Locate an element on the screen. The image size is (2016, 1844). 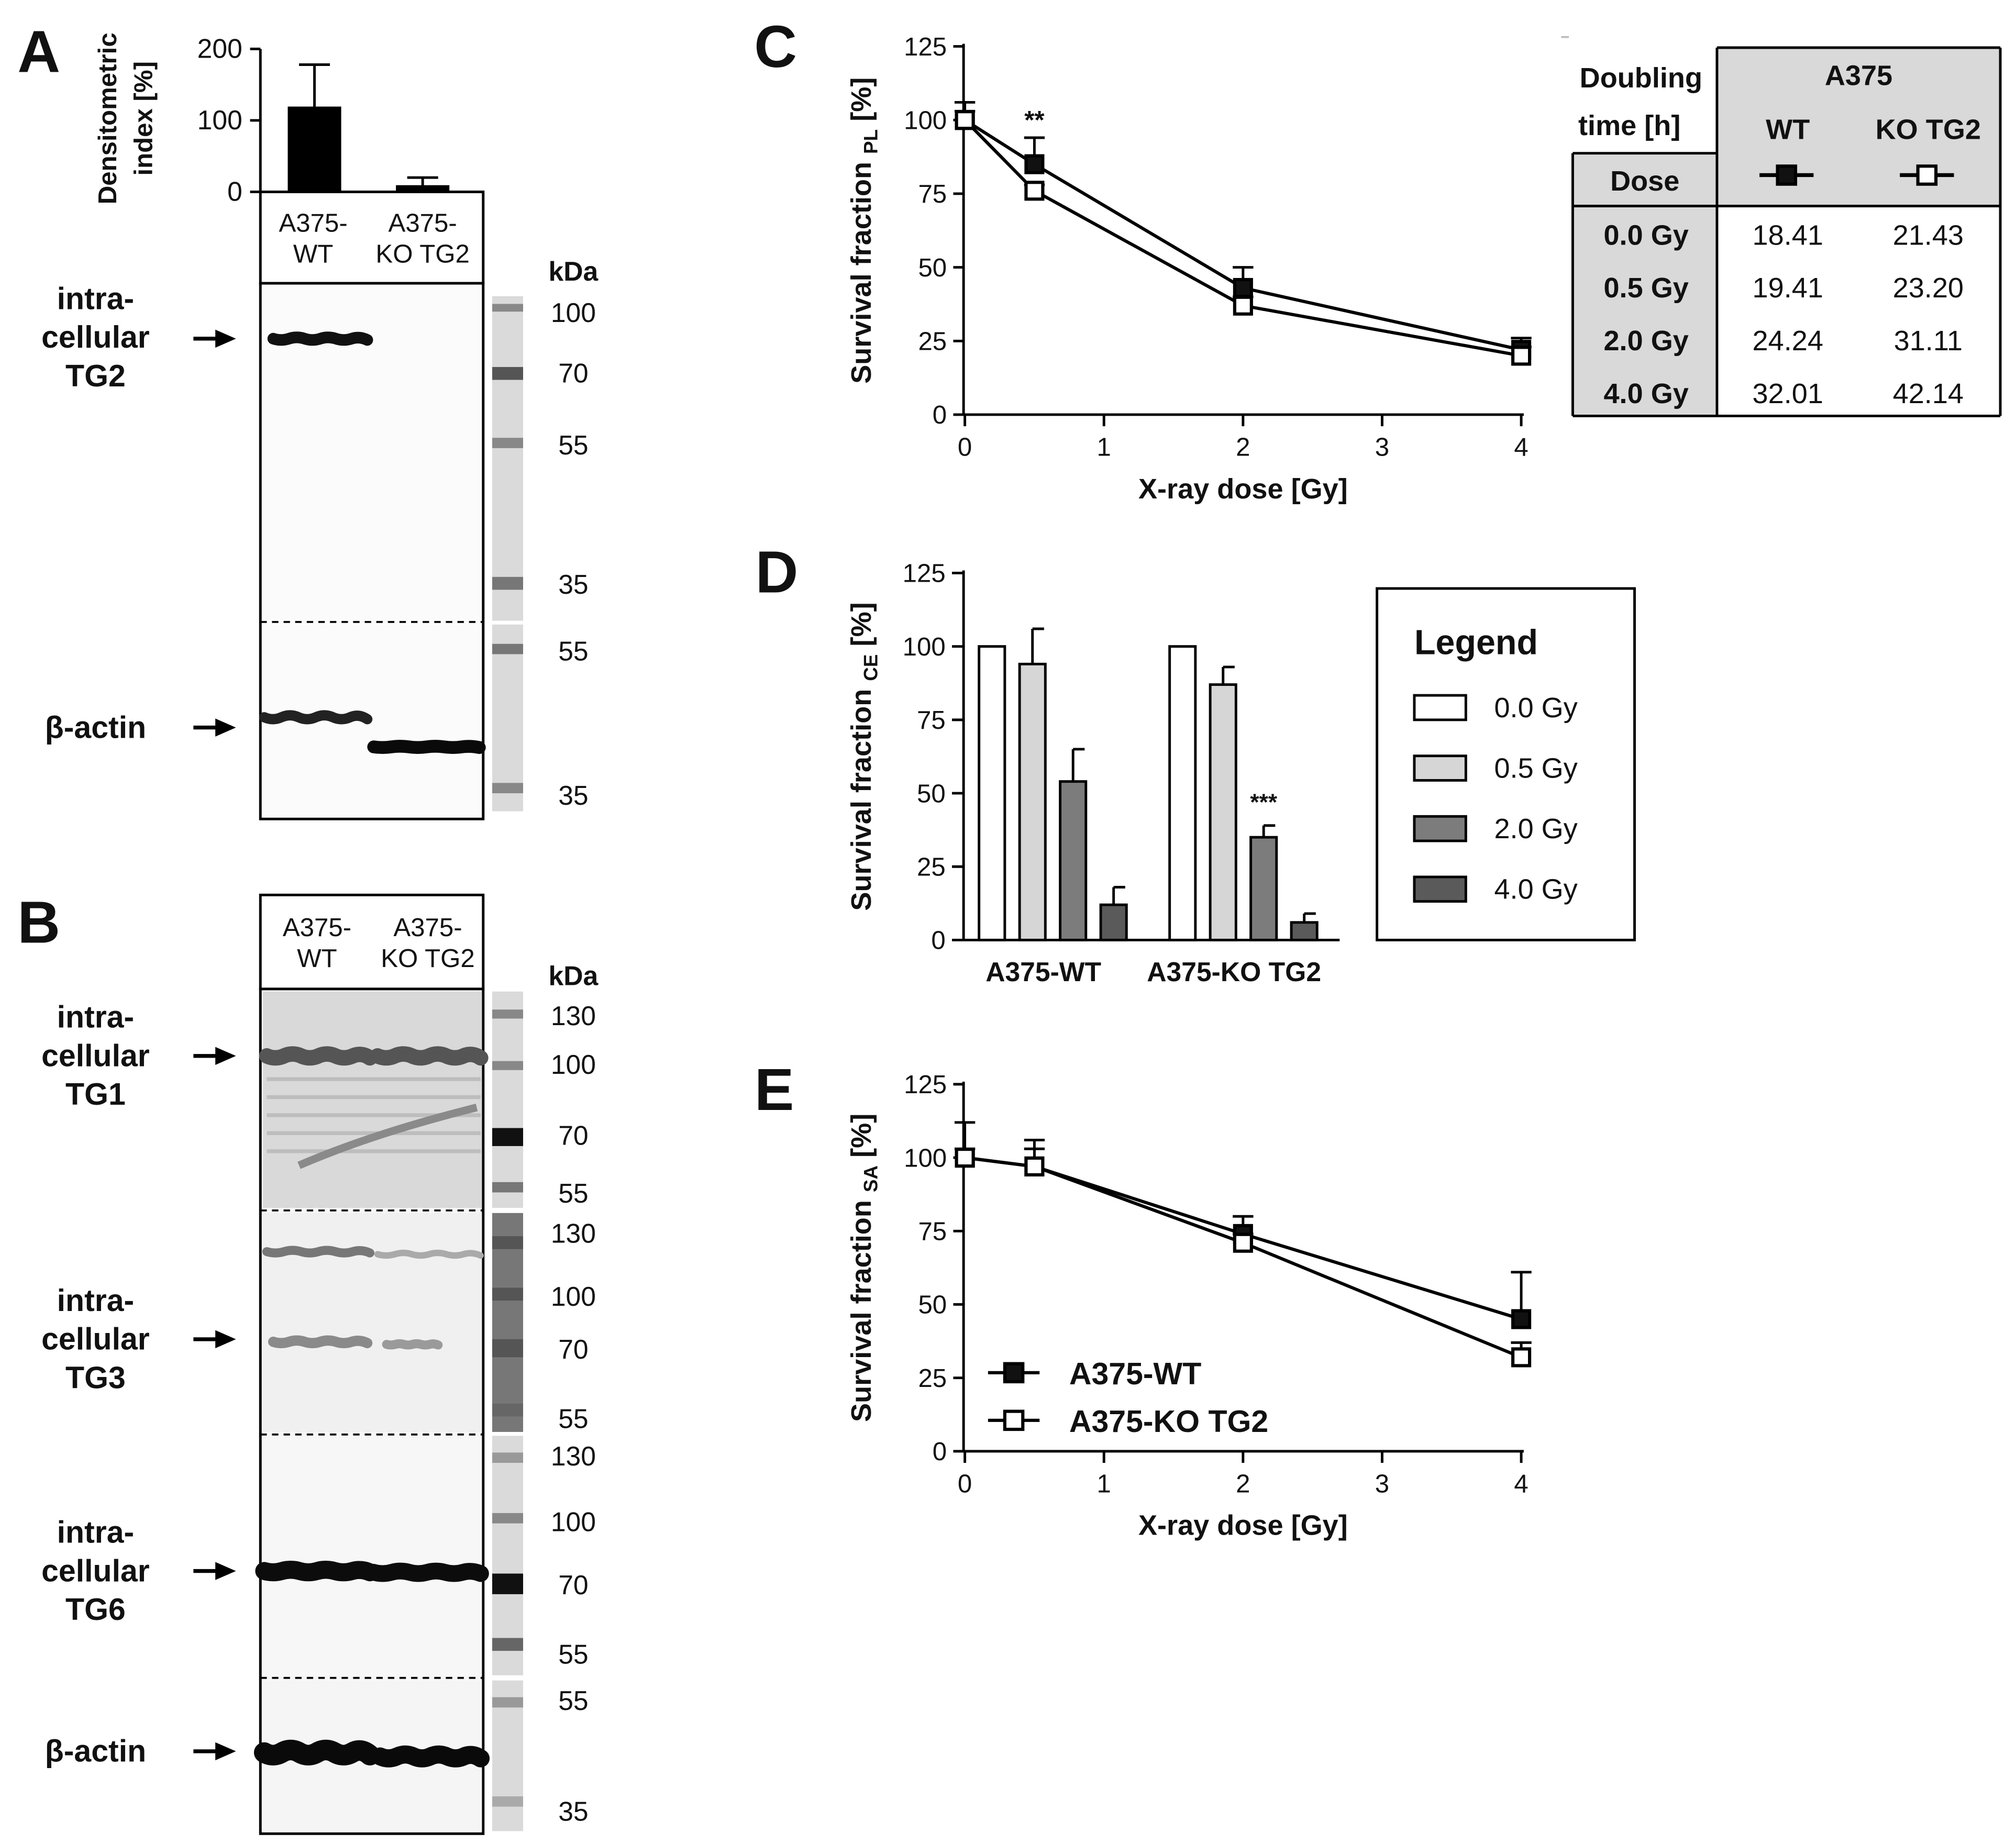
kda-label: kDa is located at coordinates (574, 976).